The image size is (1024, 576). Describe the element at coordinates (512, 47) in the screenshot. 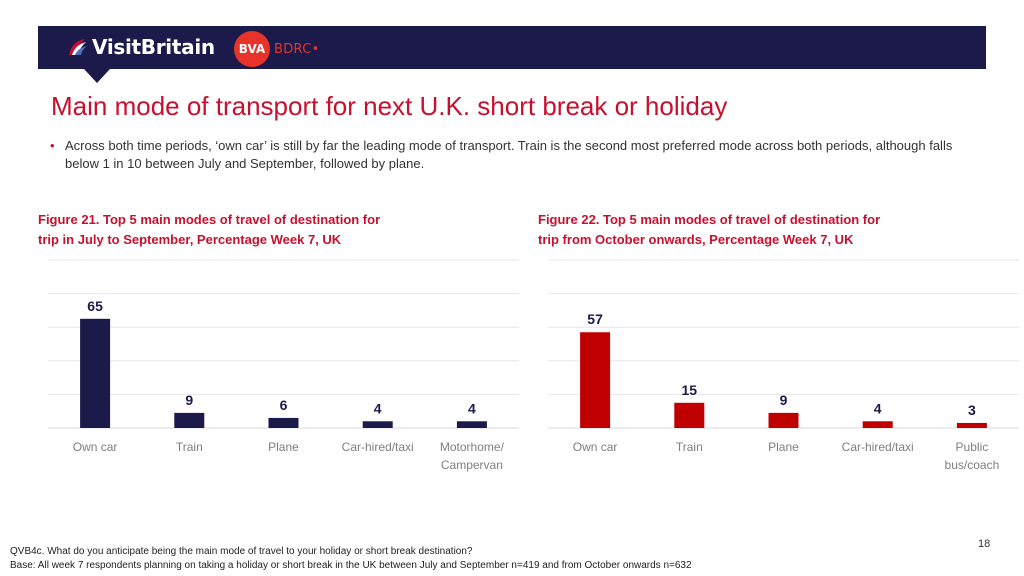

I see `header-bar` at that location.